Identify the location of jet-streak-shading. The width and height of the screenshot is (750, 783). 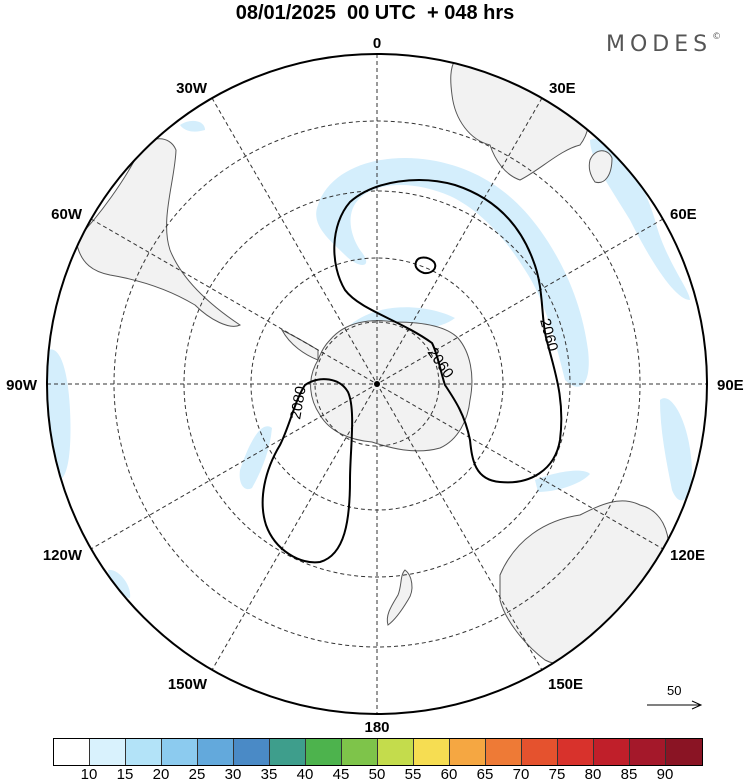
(452, 272).